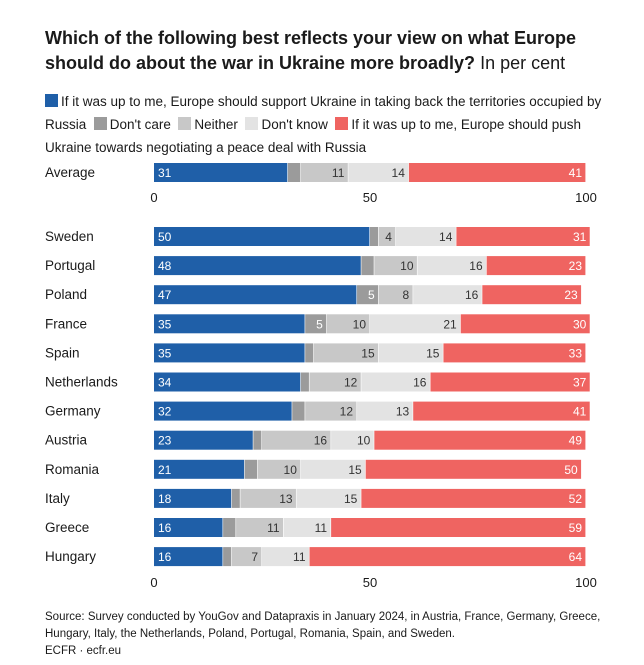 This screenshot has width=644, height=665. I want to click on bar-spain-neither, so click(346, 353).